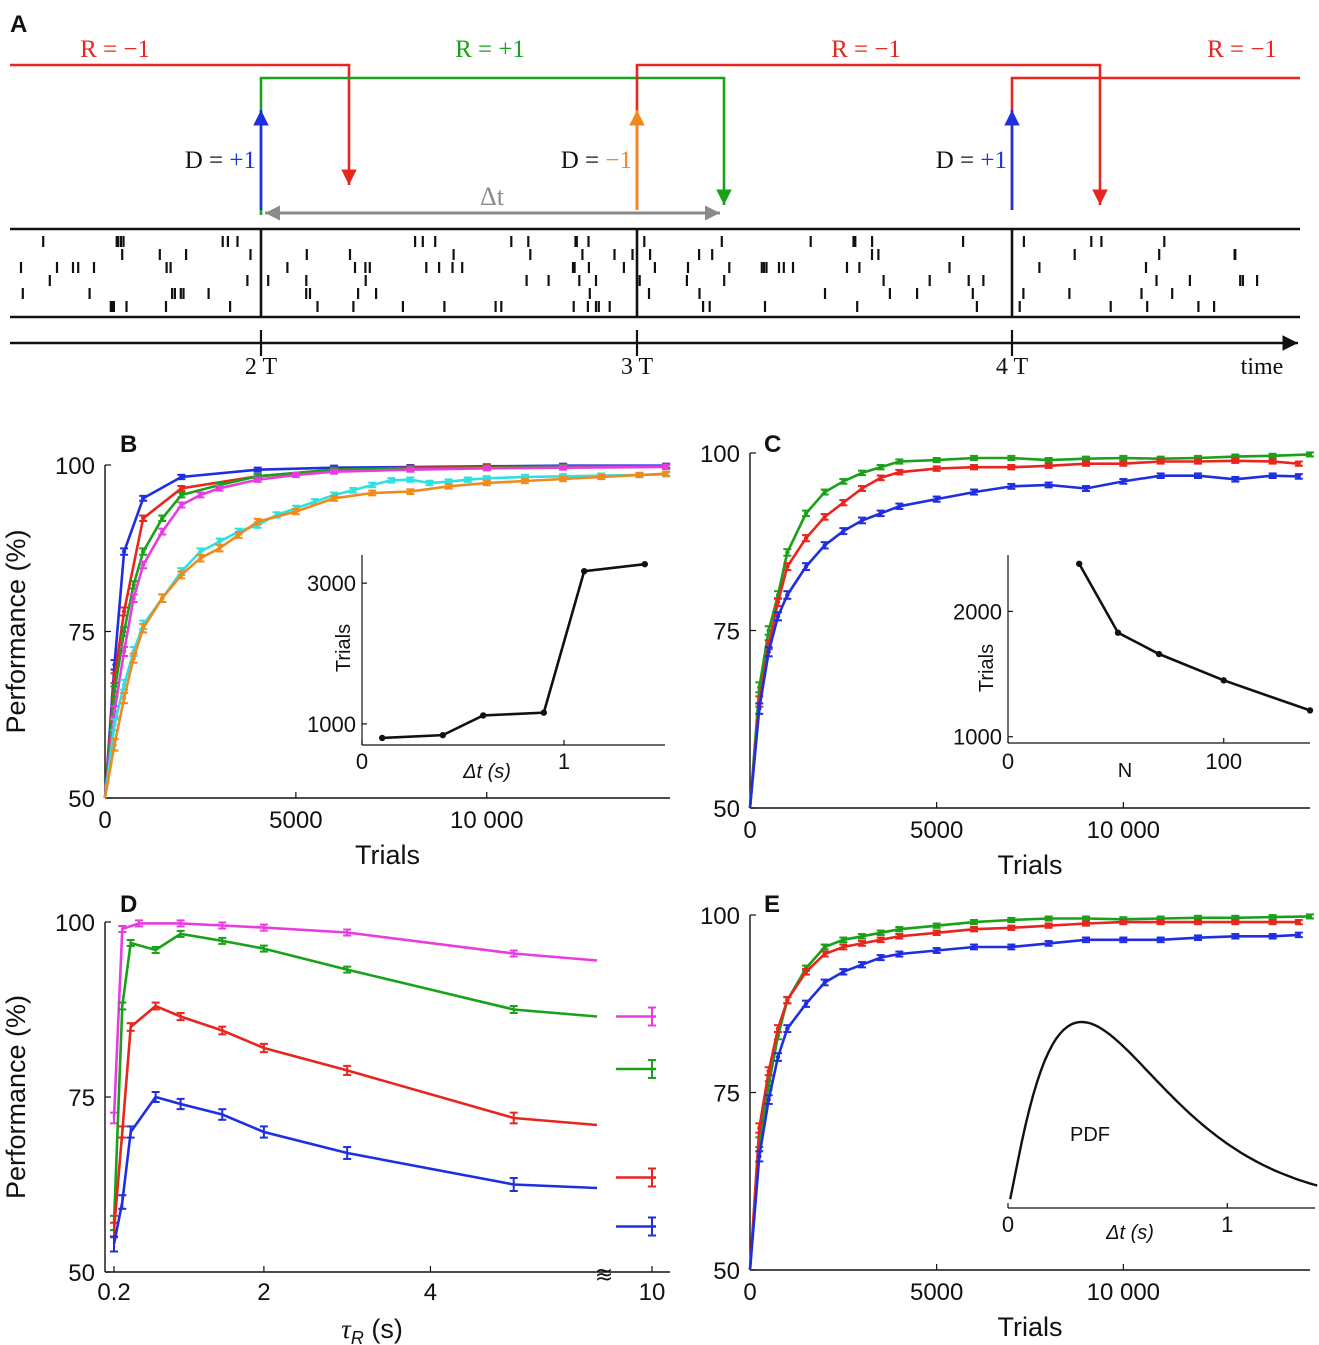 The width and height of the screenshot is (1319, 1345). What do you see at coordinates (772, 904) in the screenshot?
I see `panel-label-e: E` at bounding box center [772, 904].